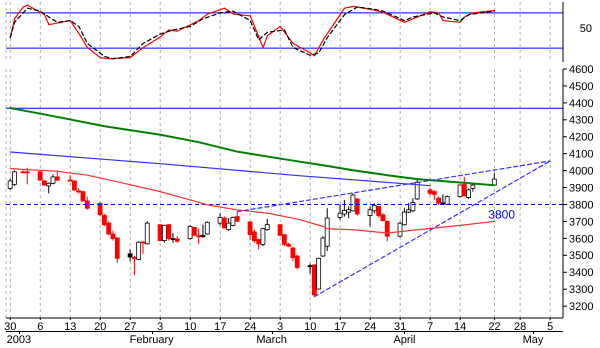 The width and height of the screenshot is (600, 348). What do you see at coordinates (460, 326) in the screenshot?
I see `x-tick-label: 14` at bounding box center [460, 326].